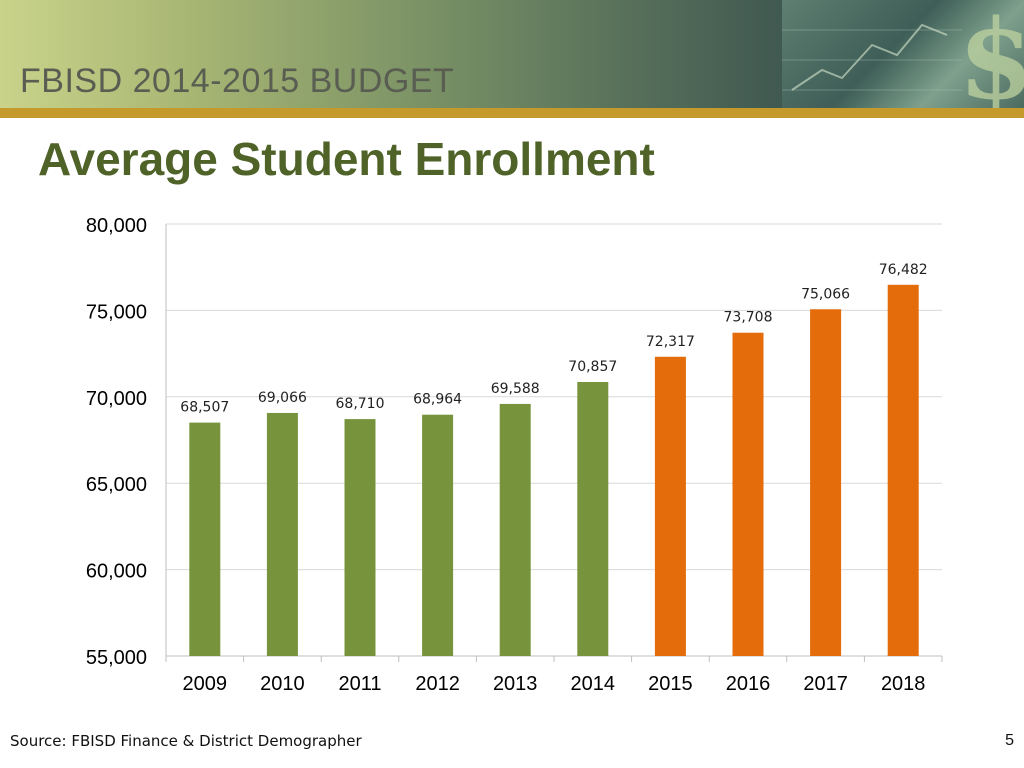 This screenshot has height=768, width=1024. I want to click on data-label: 70,857, so click(592, 367).